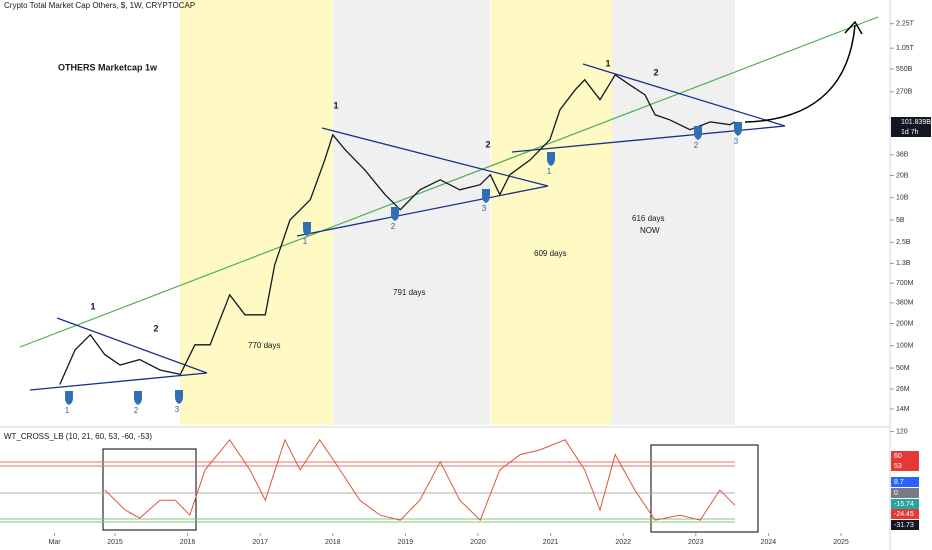  Describe the element at coordinates (406, 542) in the screenshot. I see `x-tick-label: 2019` at that location.